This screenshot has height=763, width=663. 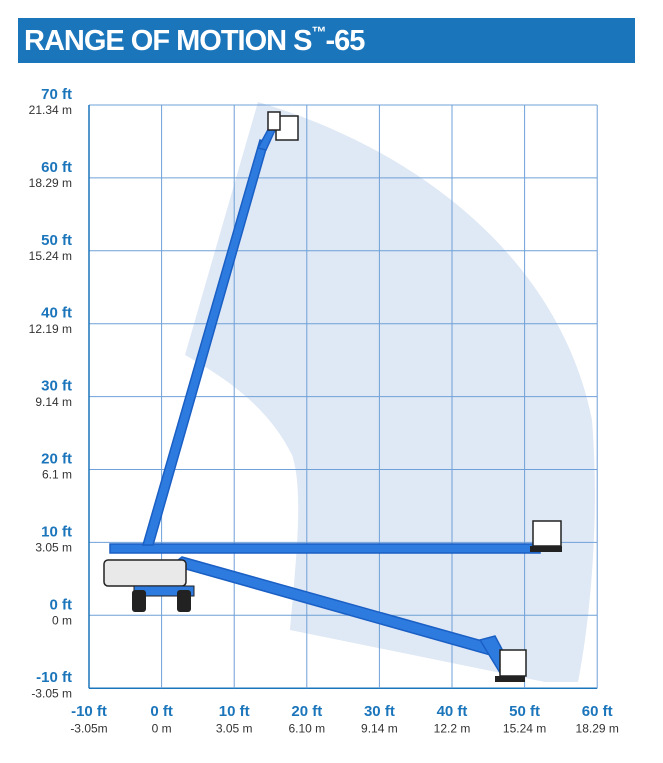 I want to click on x-label-ft: -10 ft, so click(x=89, y=711).